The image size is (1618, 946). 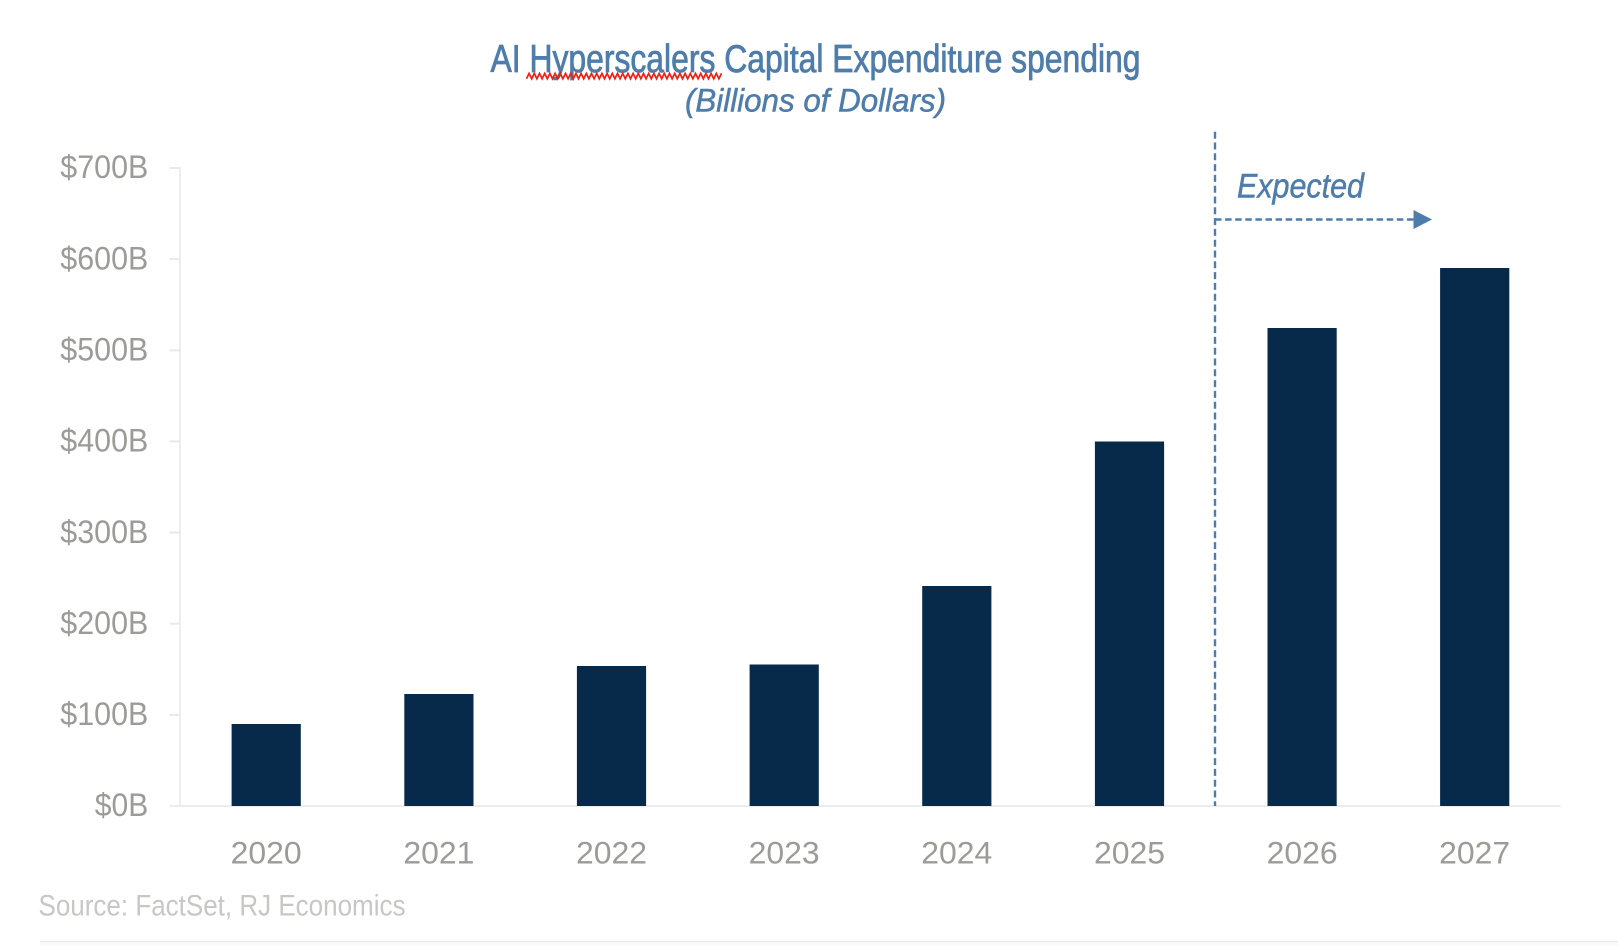 What do you see at coordinates (122, 805) in the screenshot?
I see `svg-text: $0B` at bounding box center [122, 805].